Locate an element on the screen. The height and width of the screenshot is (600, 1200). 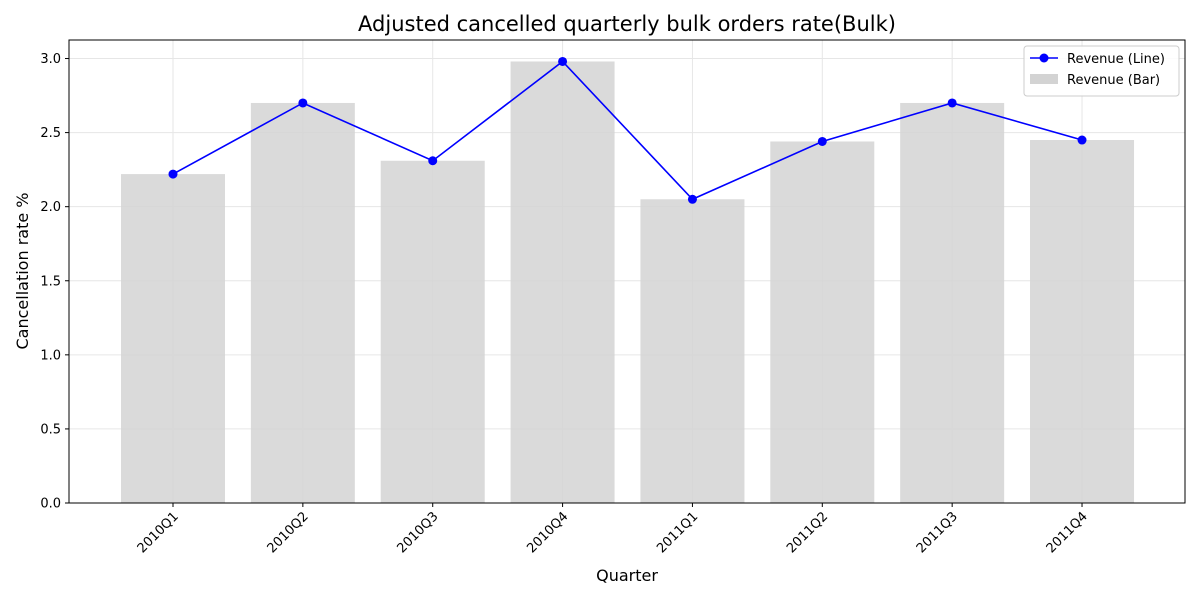
y-tick-label: 3.0 is located at coordinates (50, 59).